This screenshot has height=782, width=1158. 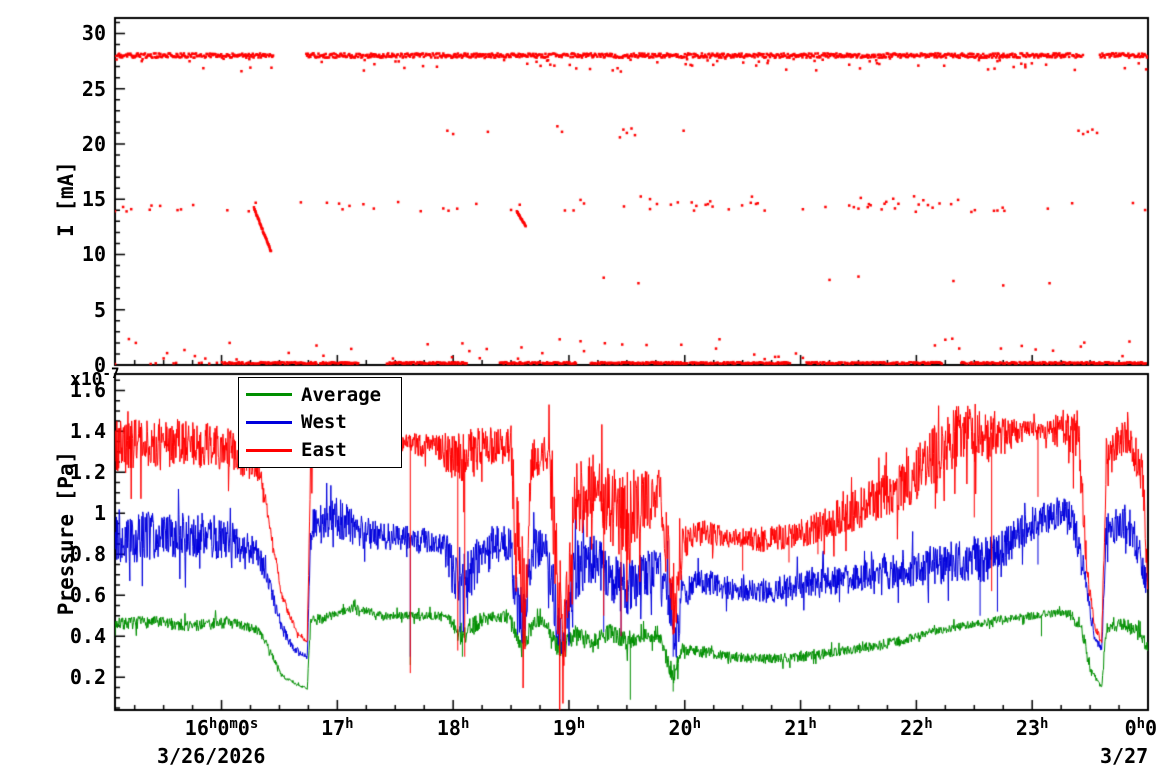 I want to click on x-tick-label: 20h, so click(x=685, y=726).